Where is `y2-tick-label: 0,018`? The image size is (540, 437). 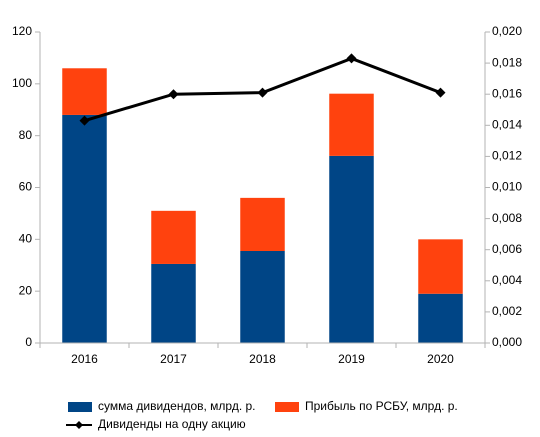
y2-tick-label: 0,018 is located at coordinates (507, 62).